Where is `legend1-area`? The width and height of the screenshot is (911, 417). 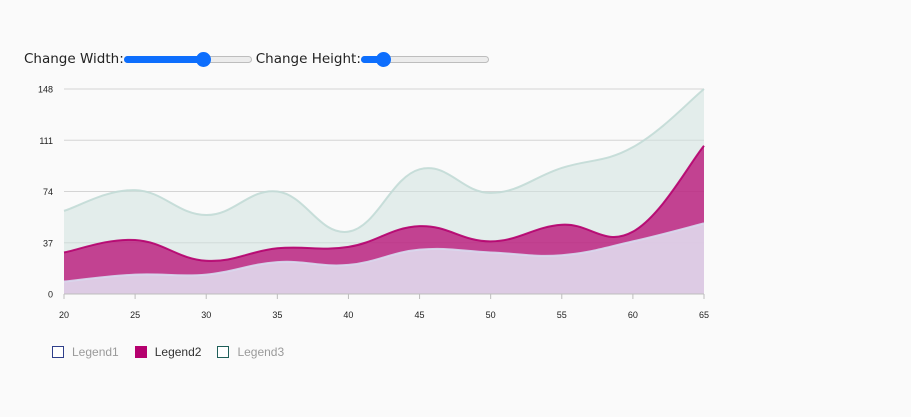
legend1-area is located at coordinates (384, 258).